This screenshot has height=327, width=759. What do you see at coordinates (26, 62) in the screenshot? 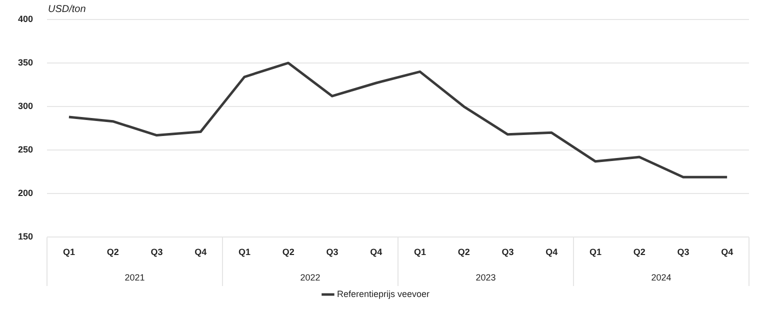
I see `y-tick-label: 350` at bounding box center [26, 62].